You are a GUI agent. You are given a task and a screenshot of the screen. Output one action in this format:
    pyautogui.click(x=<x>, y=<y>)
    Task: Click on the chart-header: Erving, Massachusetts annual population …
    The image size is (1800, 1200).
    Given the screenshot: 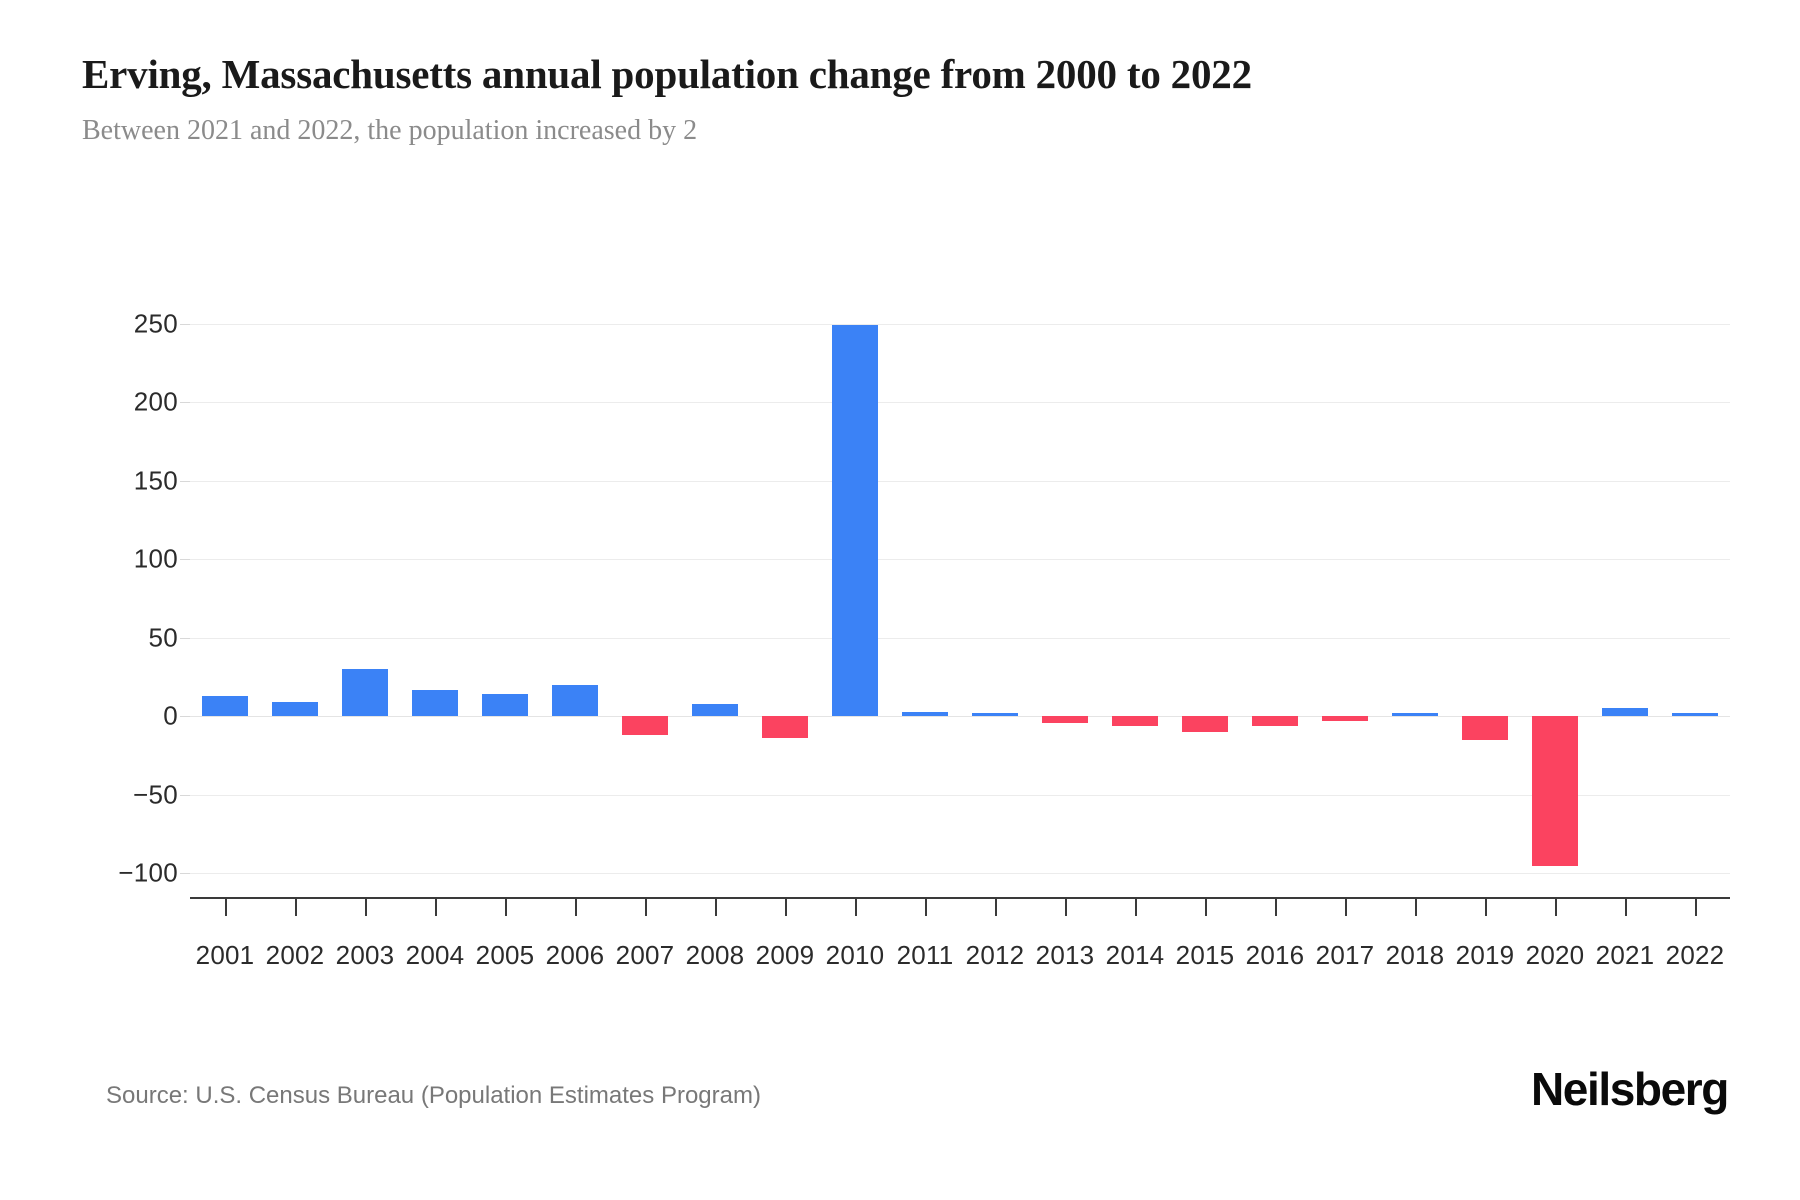 What is the action you would take?
    pyautogui.click(x=902, y=99)
    